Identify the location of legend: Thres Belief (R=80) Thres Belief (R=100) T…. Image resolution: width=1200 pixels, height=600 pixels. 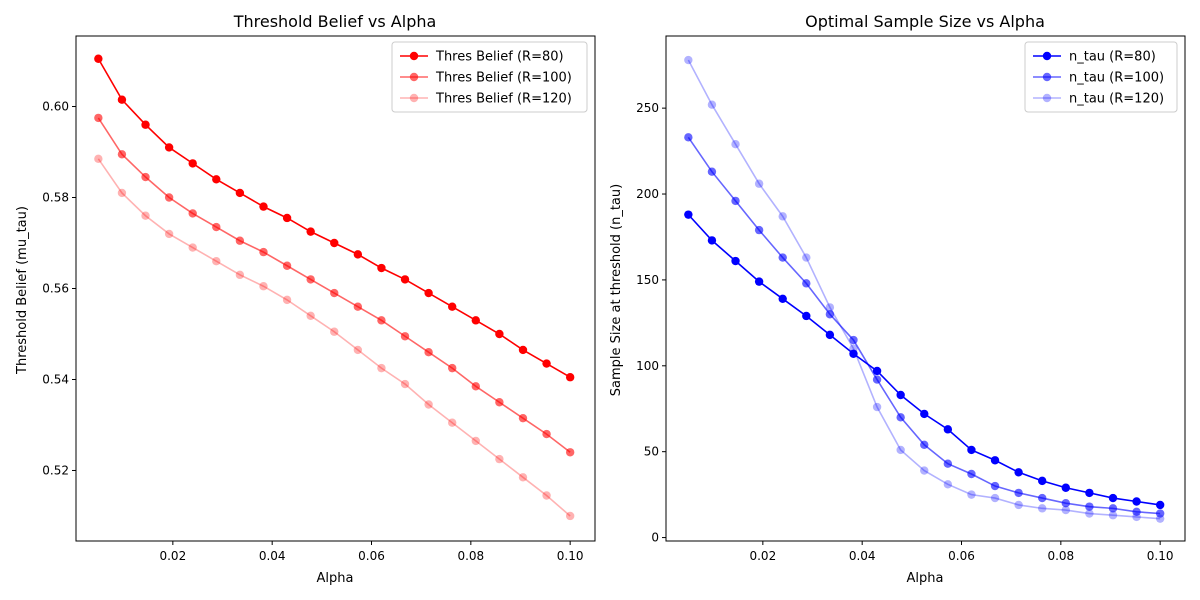
(489, 77).